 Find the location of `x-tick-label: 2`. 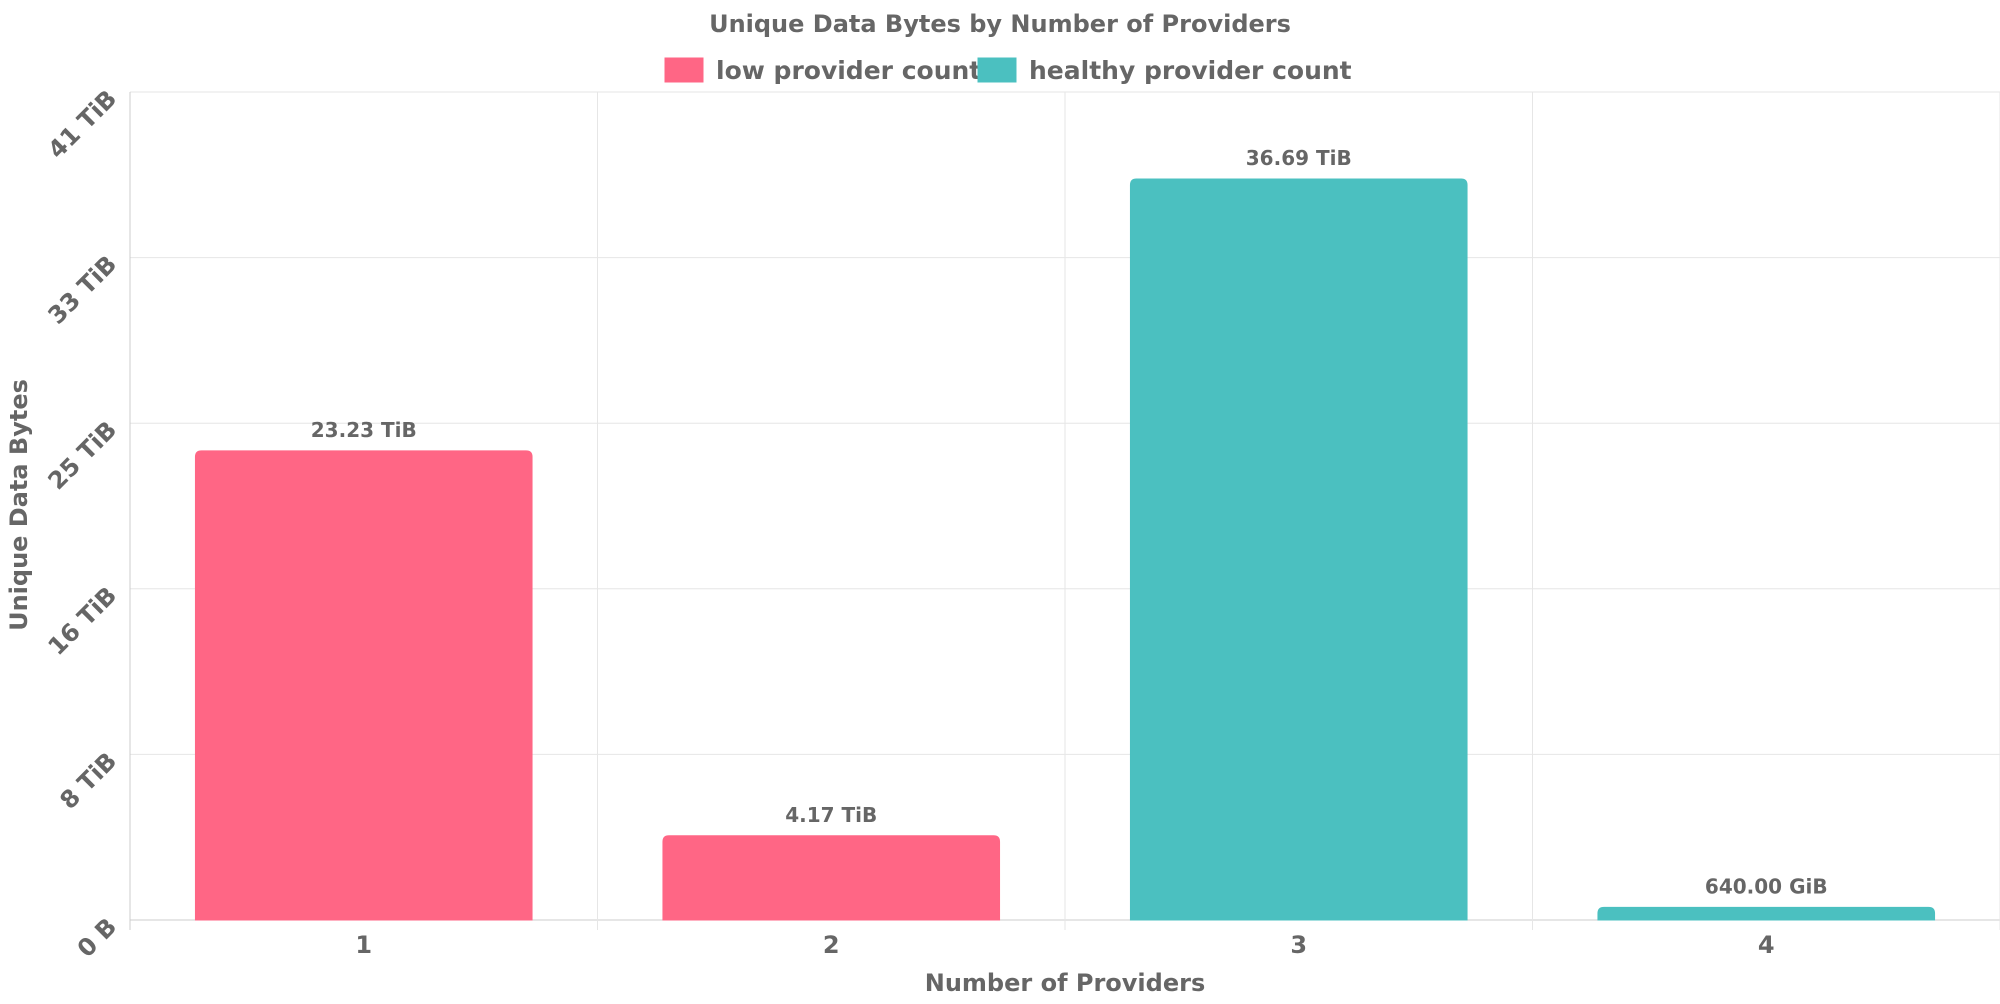

x-tick-label: 2 is located at coordinates (831, 945).